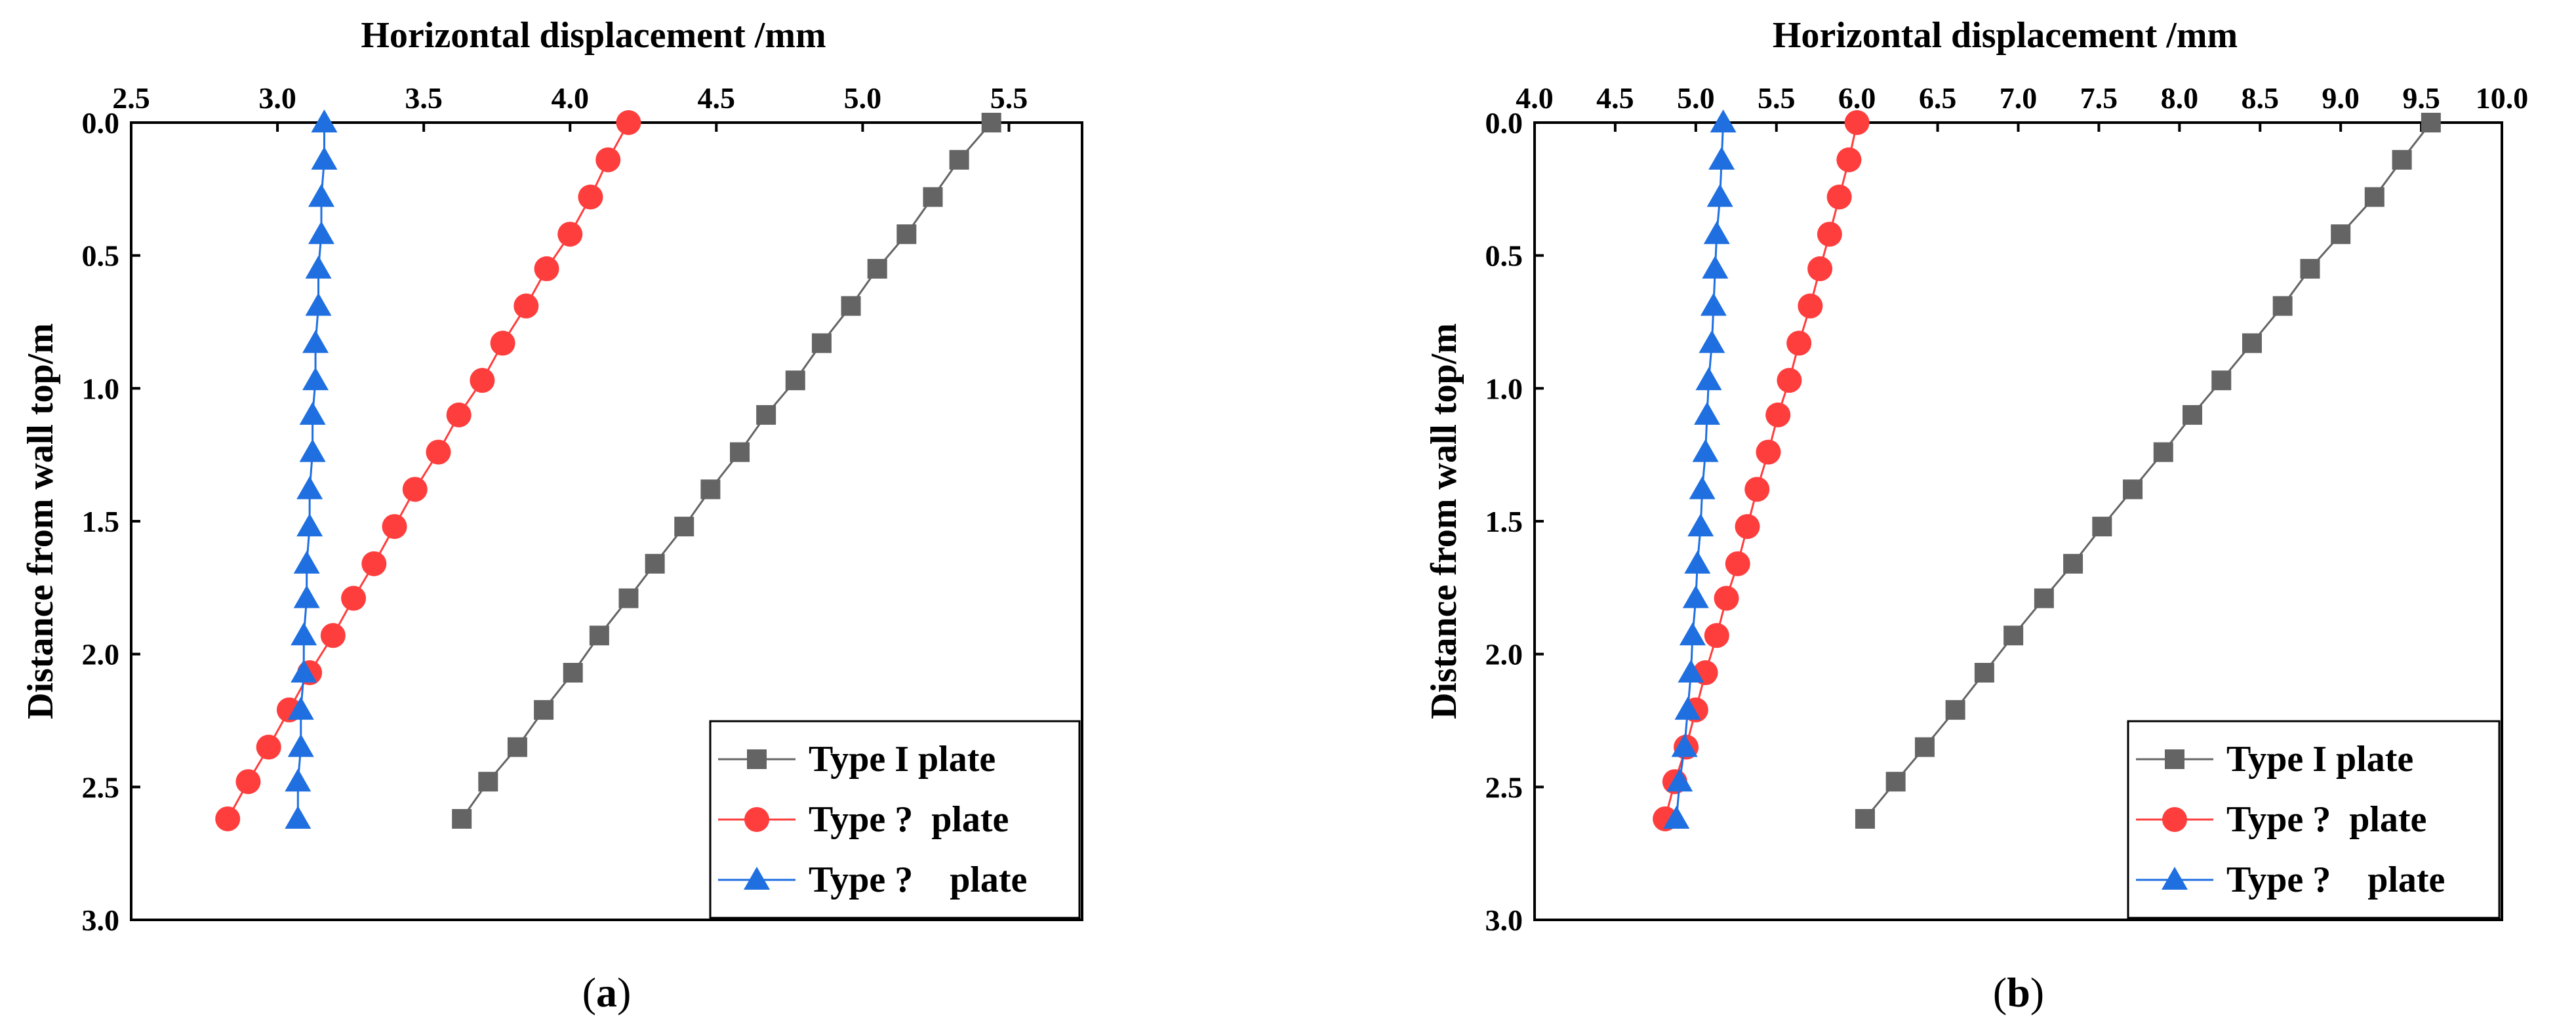  I want to click on panel-caption: (b), so click(2018, 993).